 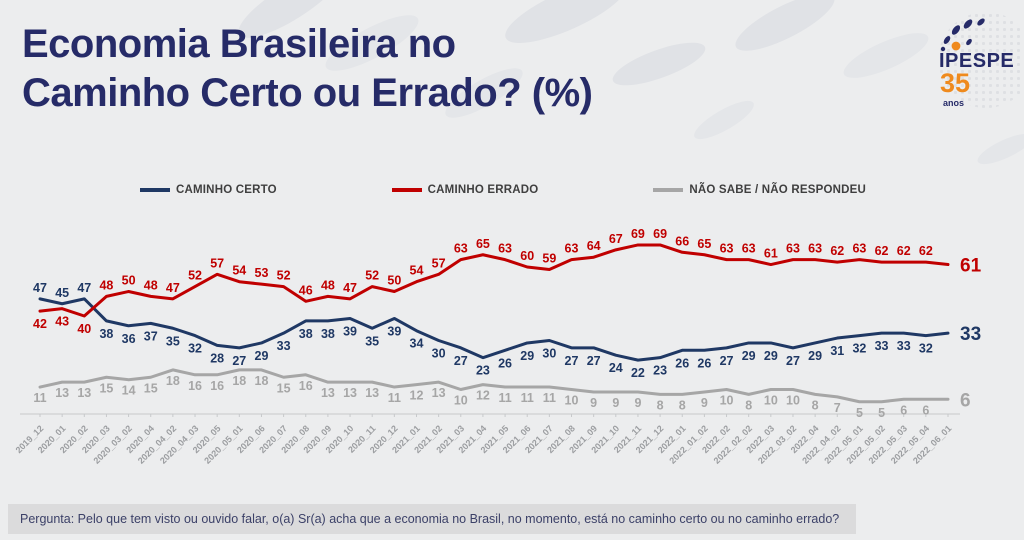 I want to click on data-label: 66, so click(x=682, y=241).